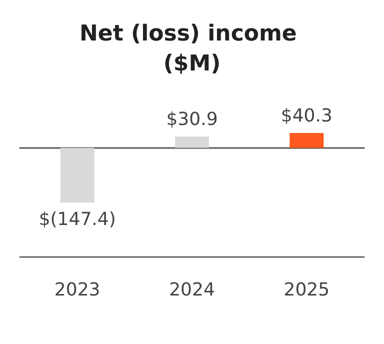 This screenshot has width=384, height=344. What do you see at coordinates (307, 290) in the screenshot?
I see `x-tick-label: 2025` at bounding box center [307, 290].